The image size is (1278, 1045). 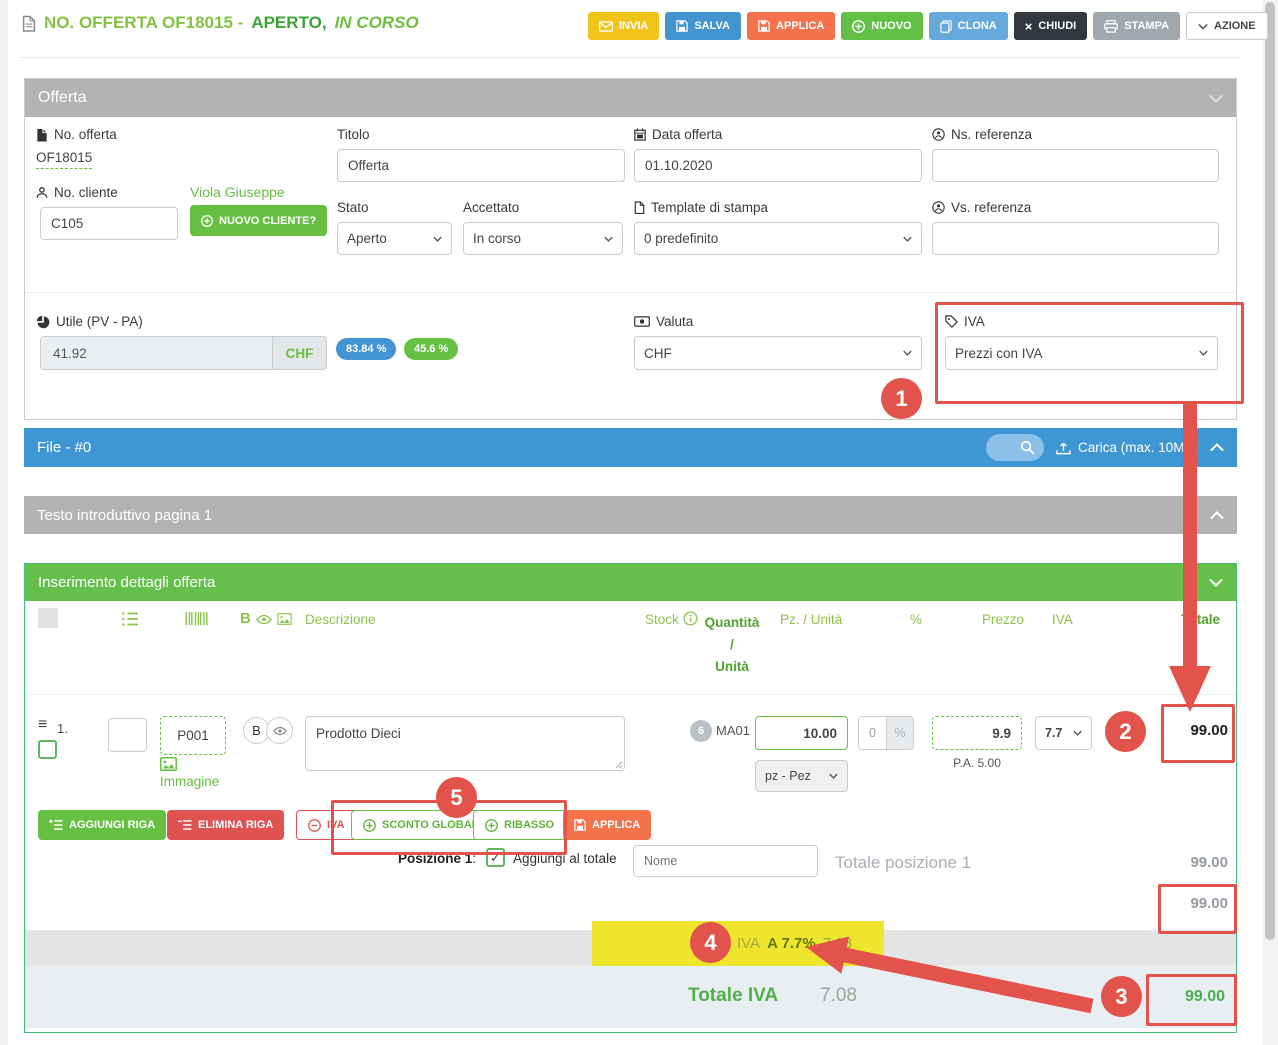 I want to click on stampa-button: STAMPA, so click(x=1137, y=26).